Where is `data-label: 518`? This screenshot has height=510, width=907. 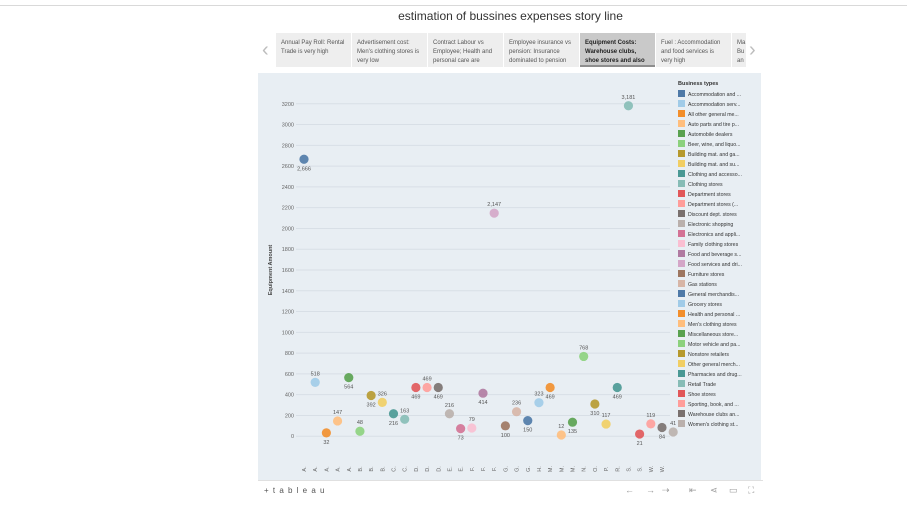 data-label: 518 is located at coordinates (315, 374).